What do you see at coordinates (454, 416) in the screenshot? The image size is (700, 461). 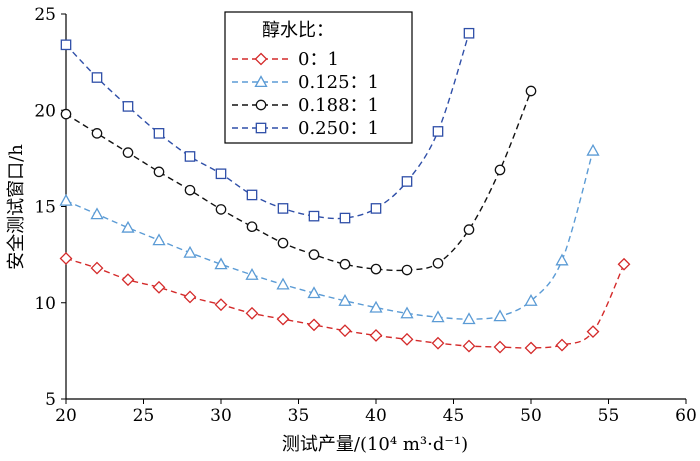 I see `x-tick-label-45: 45` at bounding box center [454, 416].